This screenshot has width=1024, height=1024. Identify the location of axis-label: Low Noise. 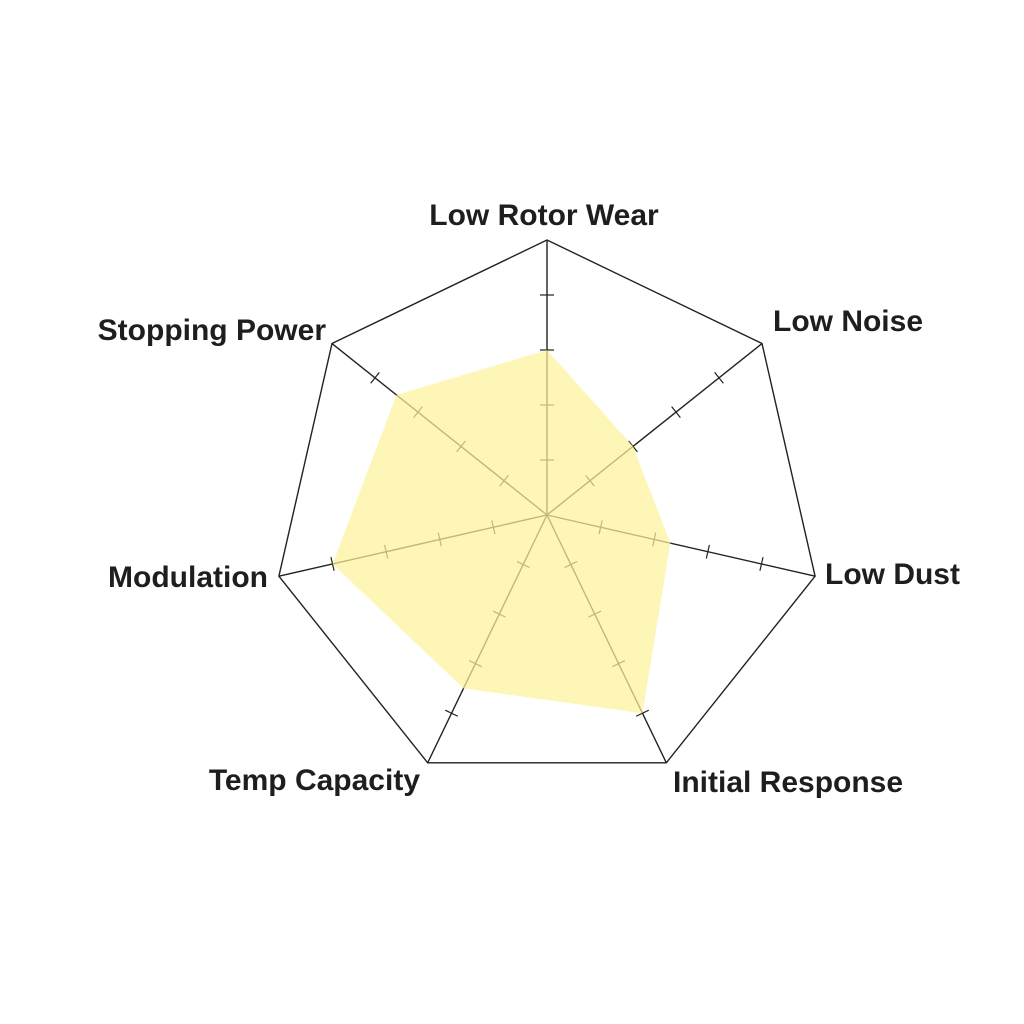
(848, 321).